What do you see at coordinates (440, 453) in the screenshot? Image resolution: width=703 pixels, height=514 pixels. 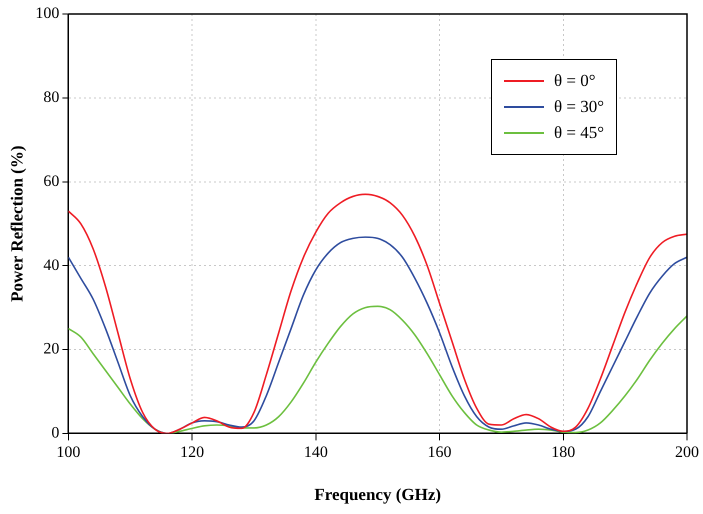 I see `x-tick-label: 160` at bounding box center [440, 453].